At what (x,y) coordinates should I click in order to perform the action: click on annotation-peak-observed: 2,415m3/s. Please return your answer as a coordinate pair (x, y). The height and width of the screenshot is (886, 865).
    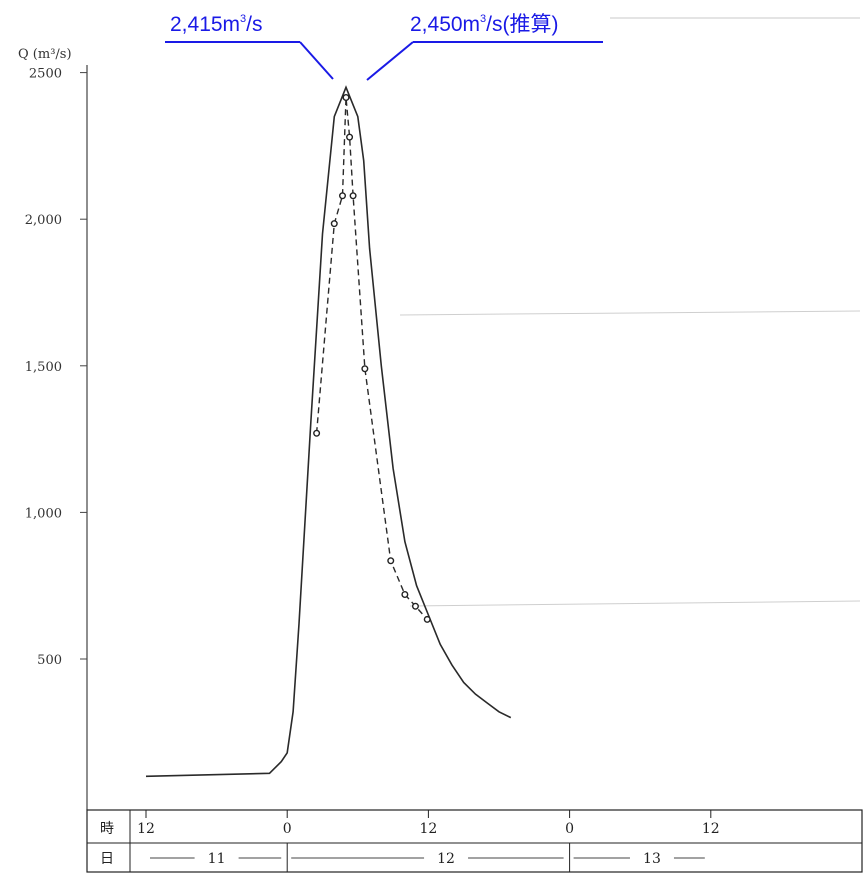
    Looking at the image, I should click on (216, 24).